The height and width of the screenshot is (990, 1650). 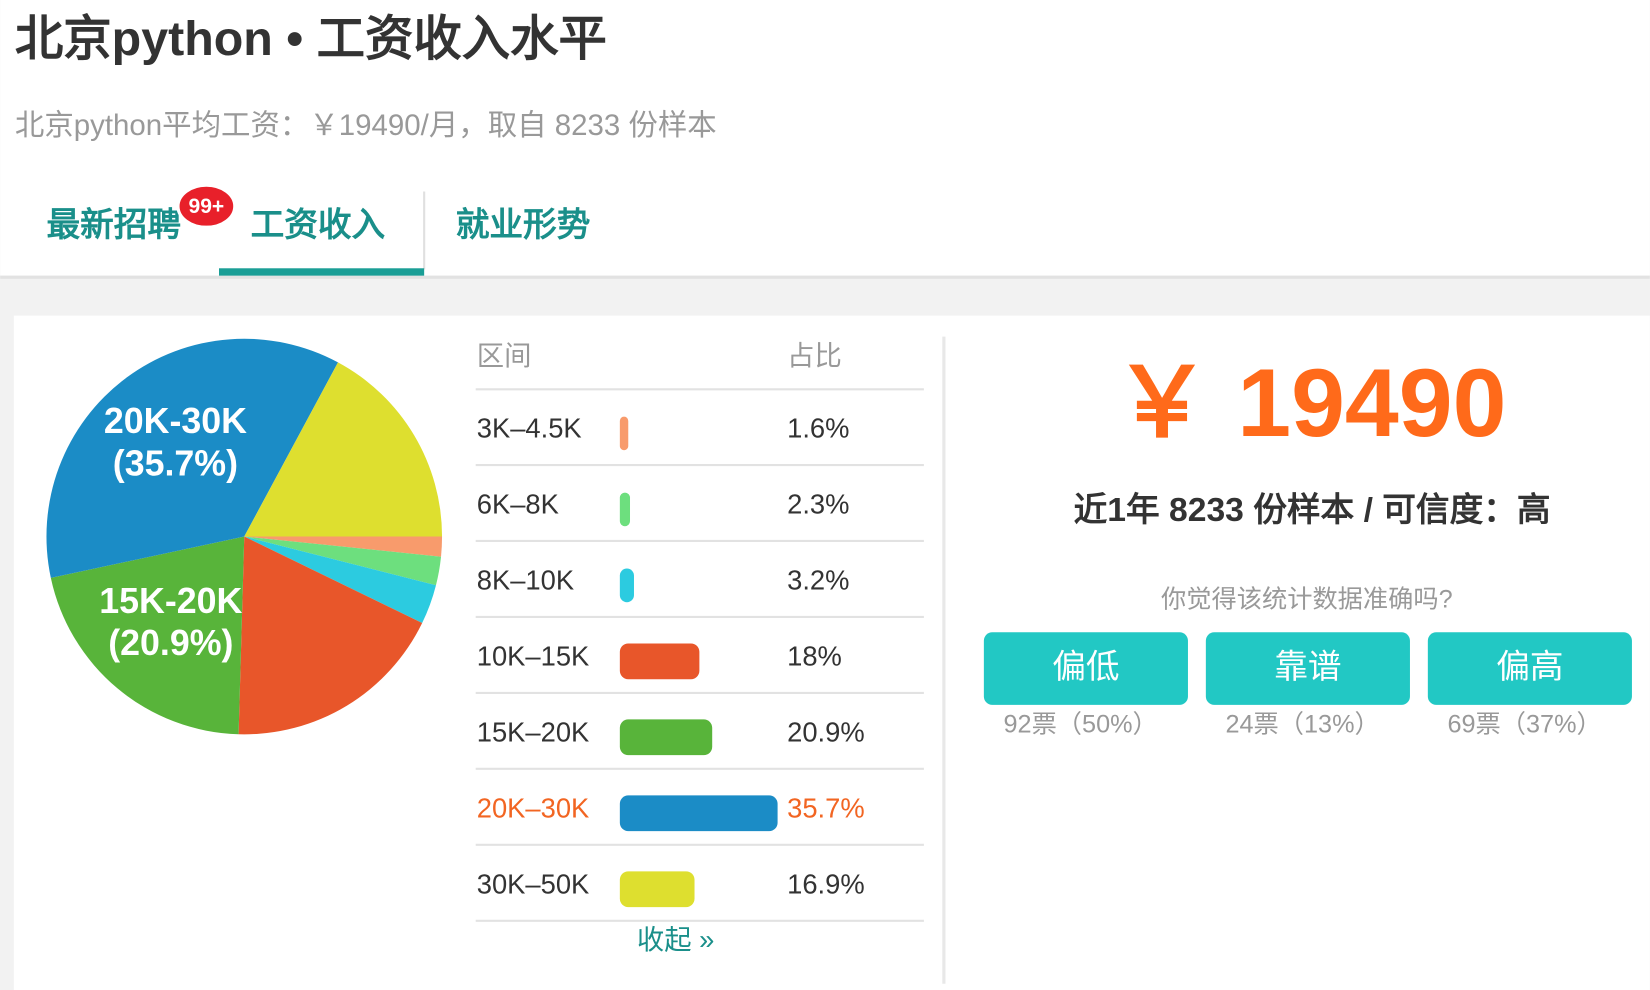 I want to click on range-label: 20K–30K, so click(x=533, y=807).